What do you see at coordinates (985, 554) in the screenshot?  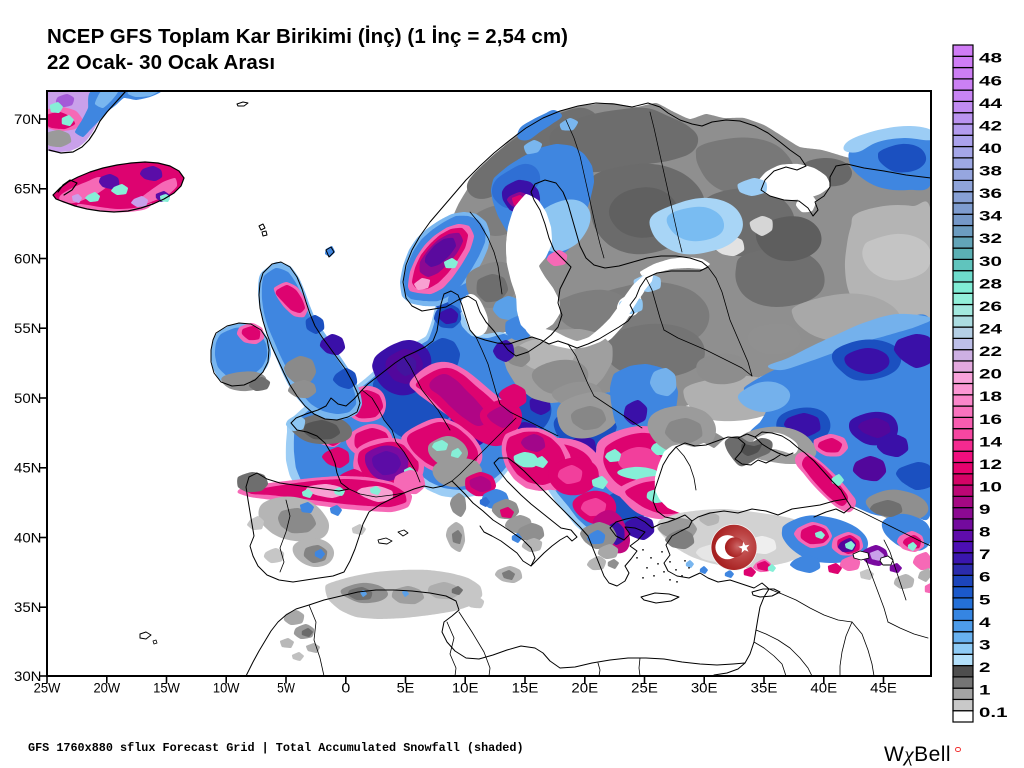 I see `svg-text: 7` at bounding box center [985, 554].